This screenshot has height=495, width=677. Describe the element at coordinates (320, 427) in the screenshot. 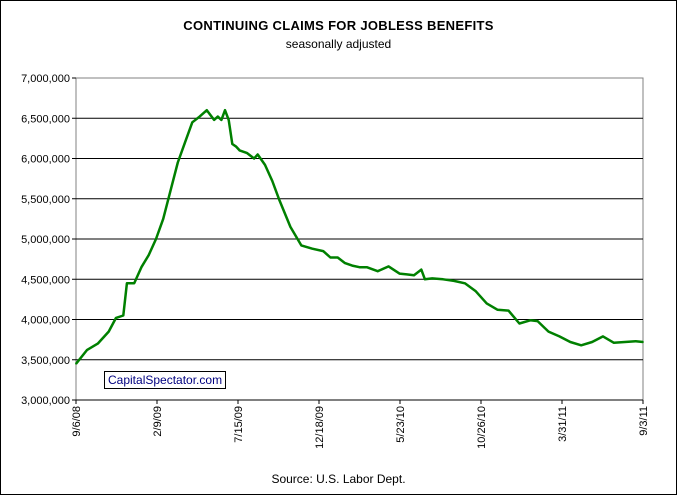

I see `x-tick-label: 12/18/09` at that location.